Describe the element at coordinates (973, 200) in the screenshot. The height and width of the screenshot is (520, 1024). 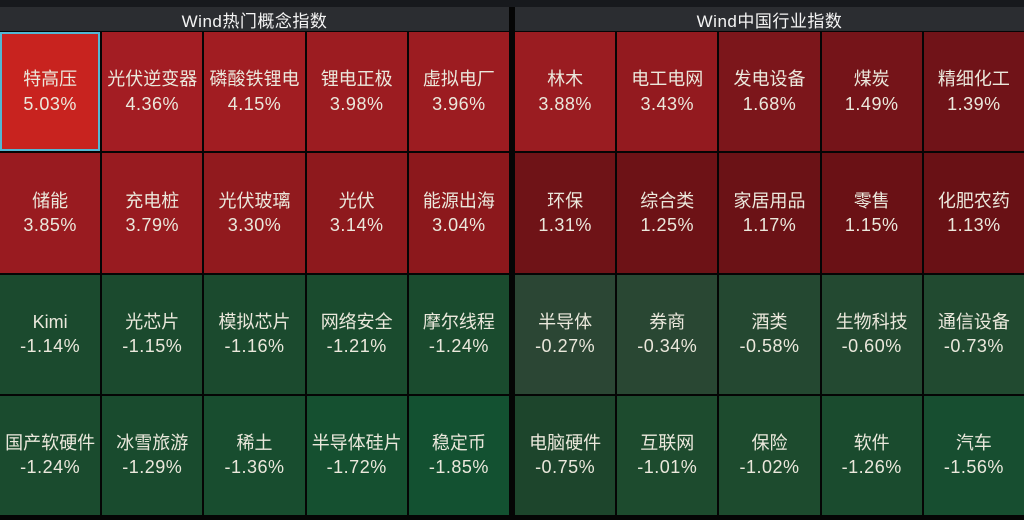
I see `cell-index-name: 化肥农药` at that location.